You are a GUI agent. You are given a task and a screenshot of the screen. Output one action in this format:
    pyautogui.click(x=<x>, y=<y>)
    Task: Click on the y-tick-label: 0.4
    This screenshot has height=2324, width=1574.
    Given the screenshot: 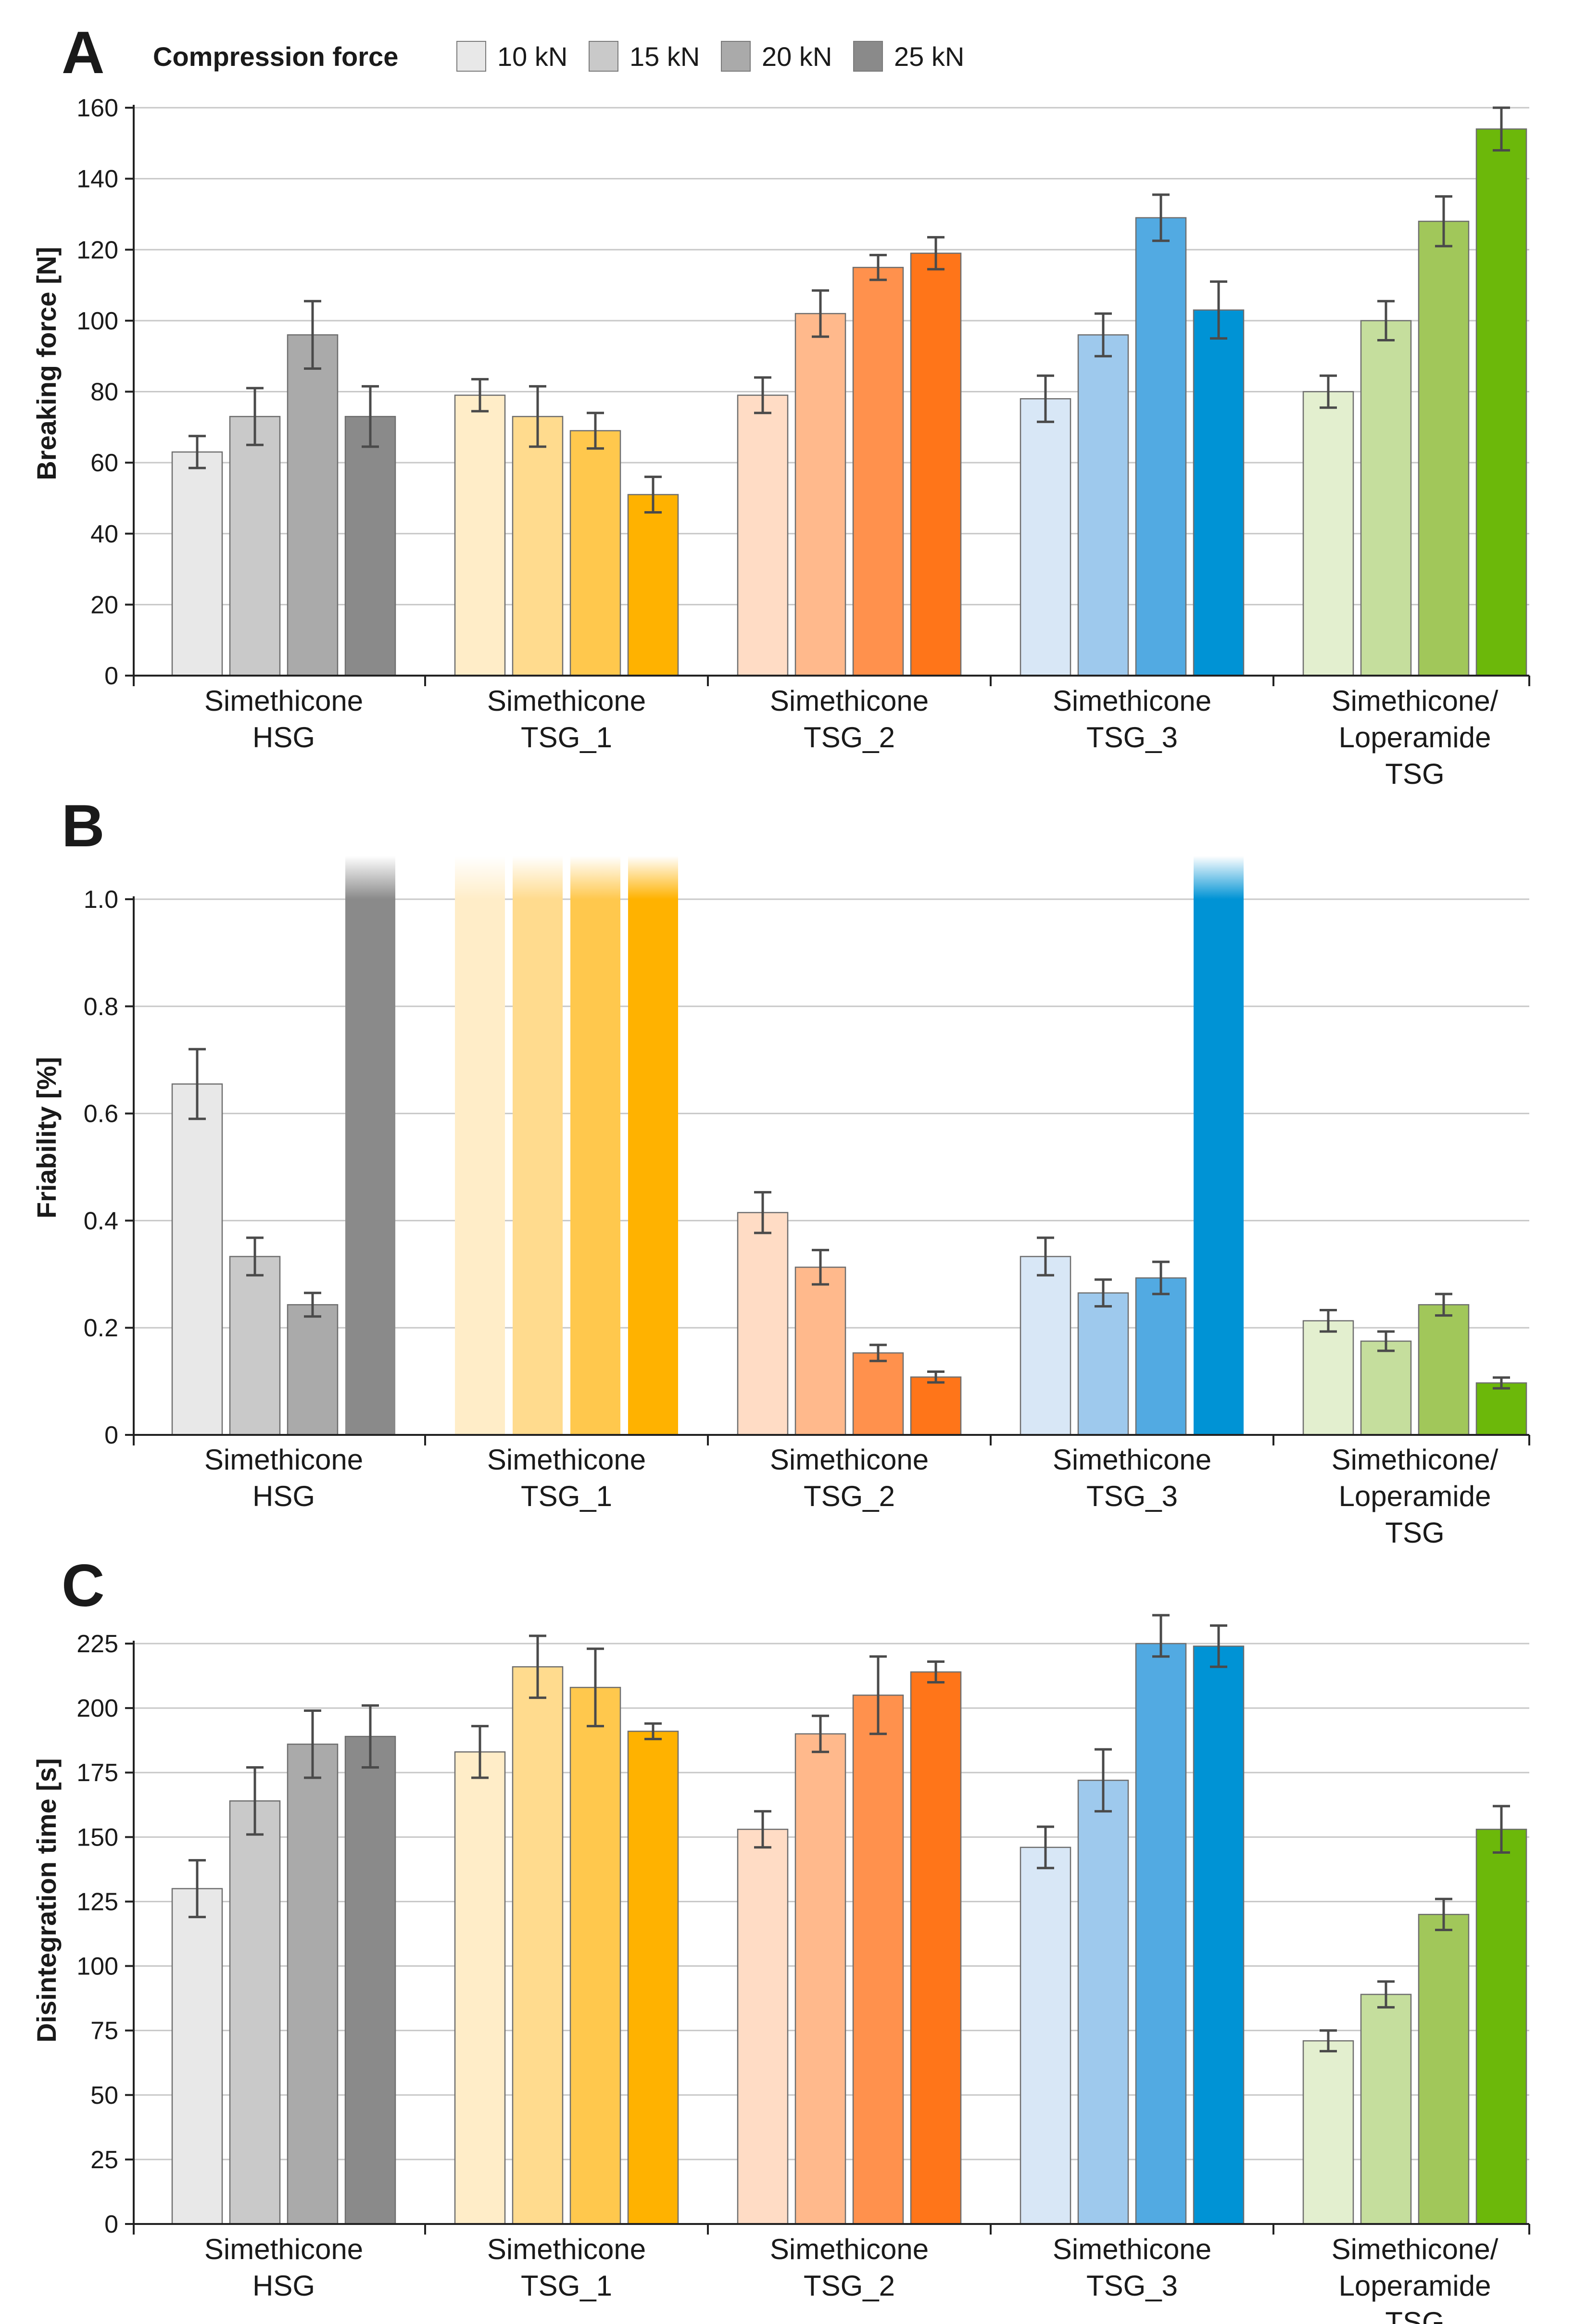 What is the action you would take?
    pyautogui.click(x=101, y=1221)
    